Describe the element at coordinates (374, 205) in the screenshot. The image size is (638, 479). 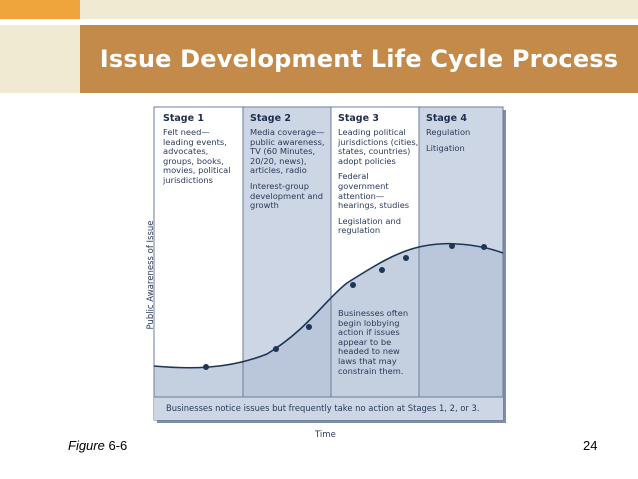
I see `stage-3-line: hearings, studies` at that location.